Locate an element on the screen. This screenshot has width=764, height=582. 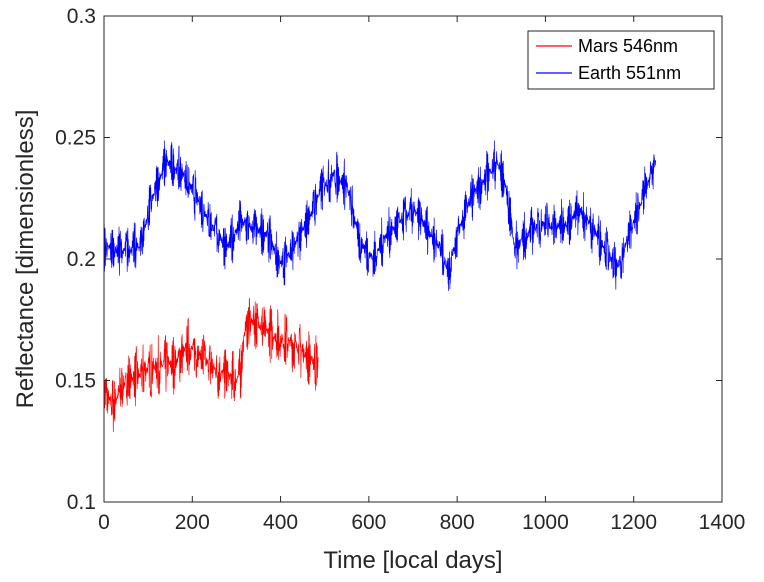
x-axis-title: Time [local days] is located at coordinates (412, 560).